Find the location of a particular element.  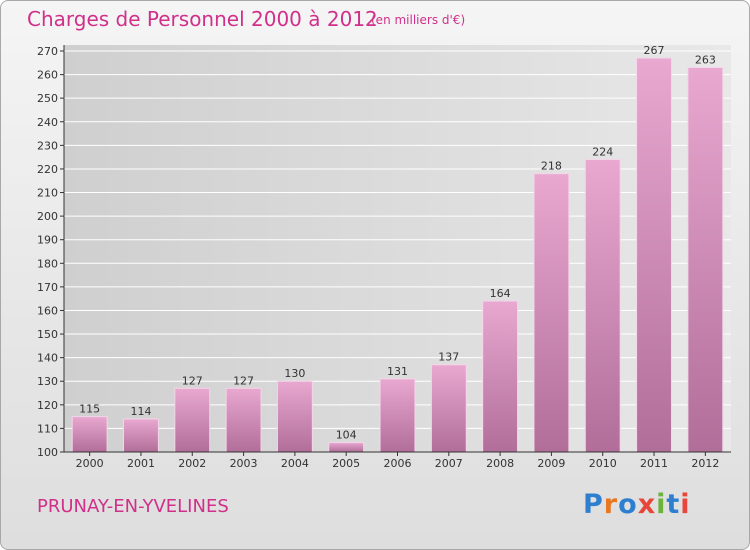

data-label: 263 is located at coordinates (705, 60).